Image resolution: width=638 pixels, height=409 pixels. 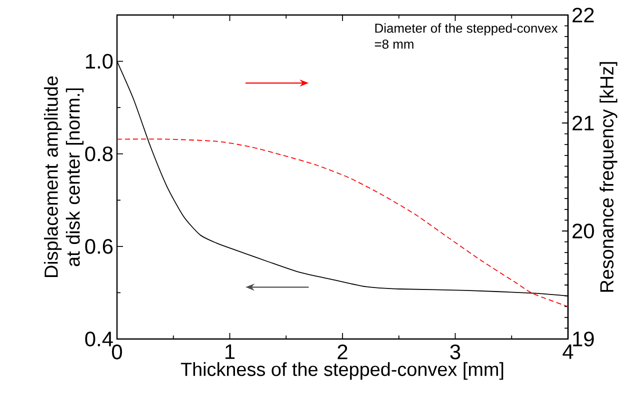 What do you see at coordinates (99, 246) in the screenshot?
I see `y-tick-label: 0.6` at bounding box center [99, 246].